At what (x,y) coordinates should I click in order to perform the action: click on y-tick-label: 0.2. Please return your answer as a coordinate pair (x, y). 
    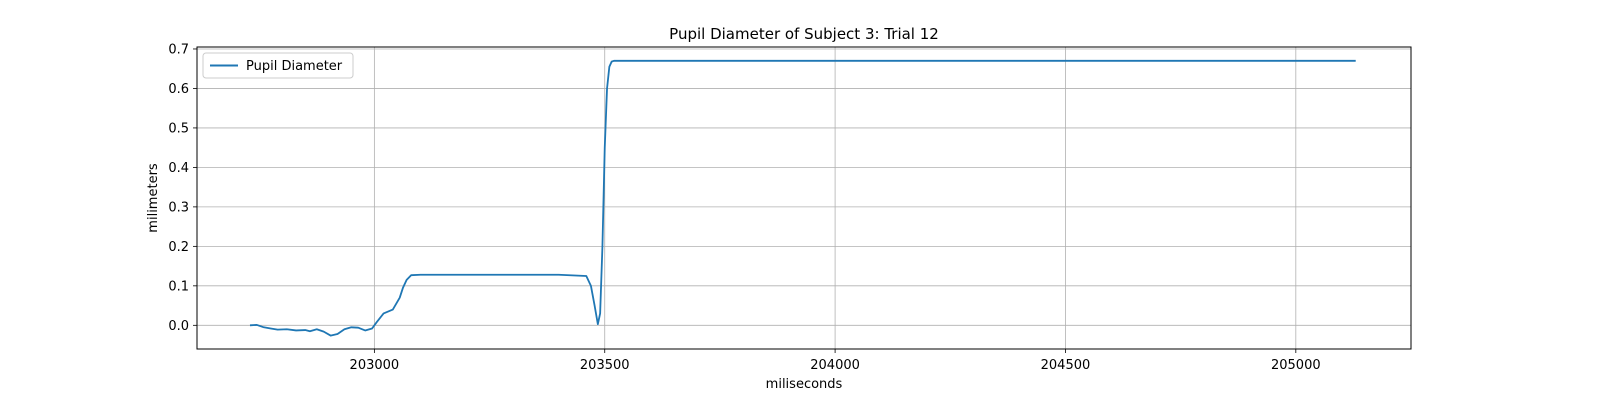
    Looking at the image, I should click on (178, 247).